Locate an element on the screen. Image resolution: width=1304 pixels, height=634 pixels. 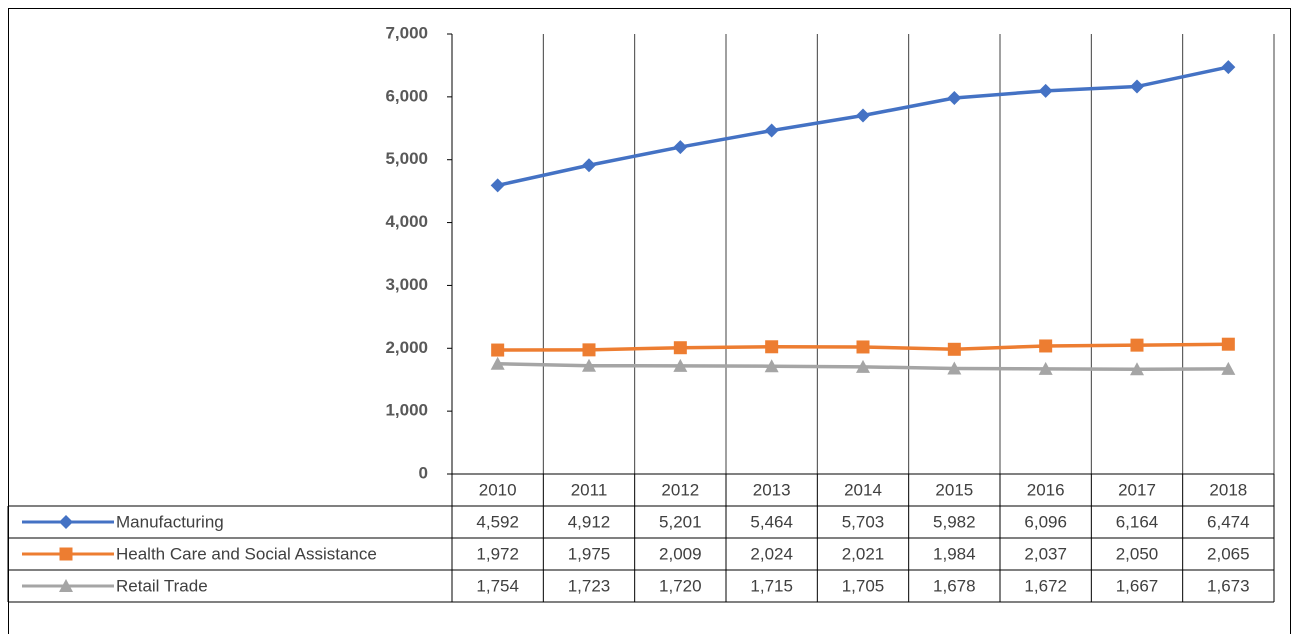
x-tick-label: 2015 is located at coordinates (954, 489).